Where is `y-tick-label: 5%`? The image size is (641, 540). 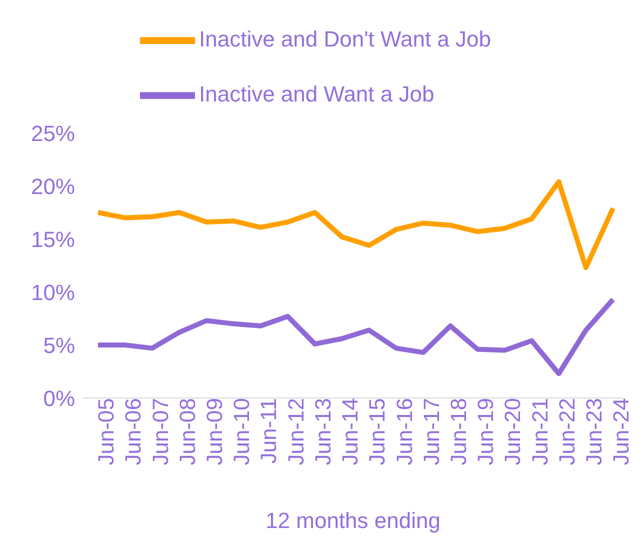
y-tick-label: 5% is located at coordinates (59, 345).